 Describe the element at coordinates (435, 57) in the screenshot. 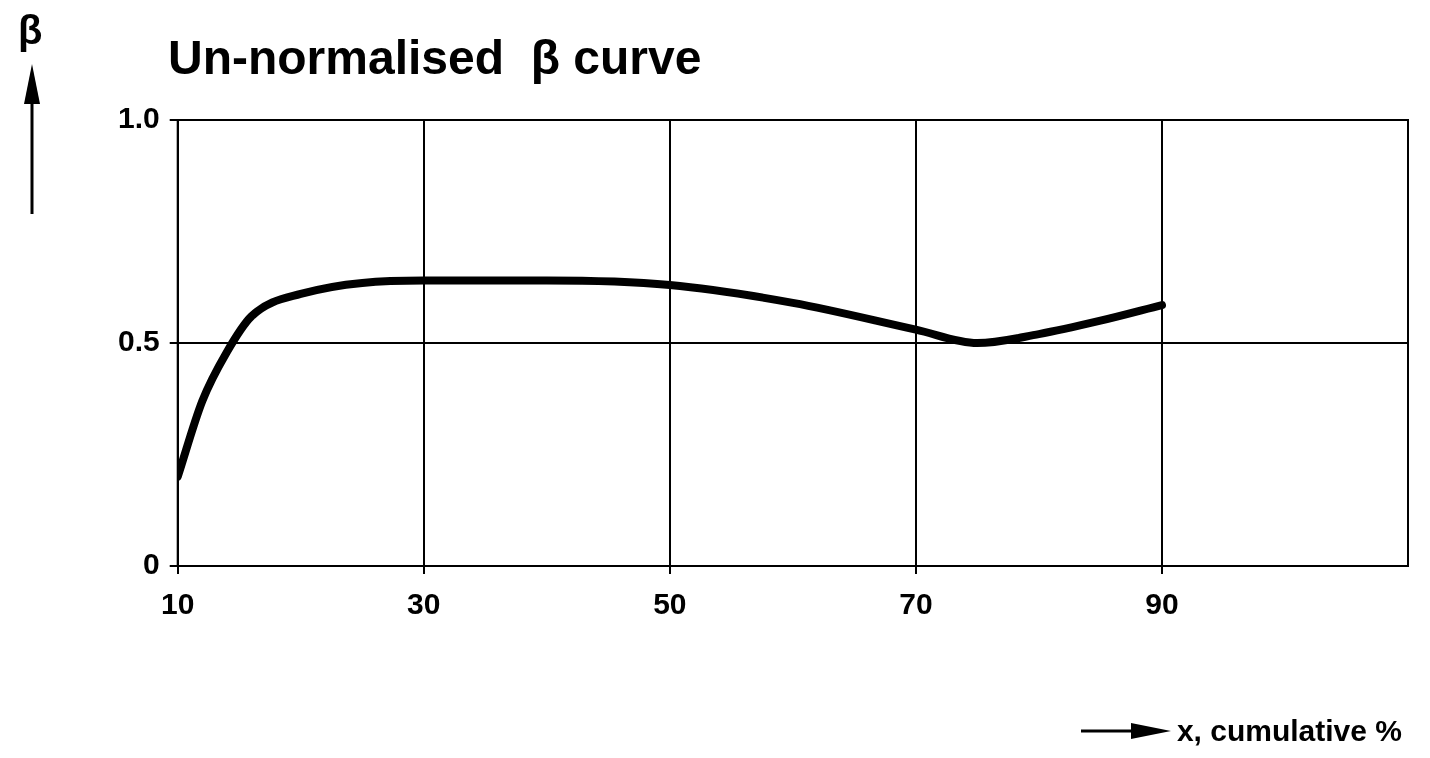

I see `chart-title: Un-normalised β curve` at that location.